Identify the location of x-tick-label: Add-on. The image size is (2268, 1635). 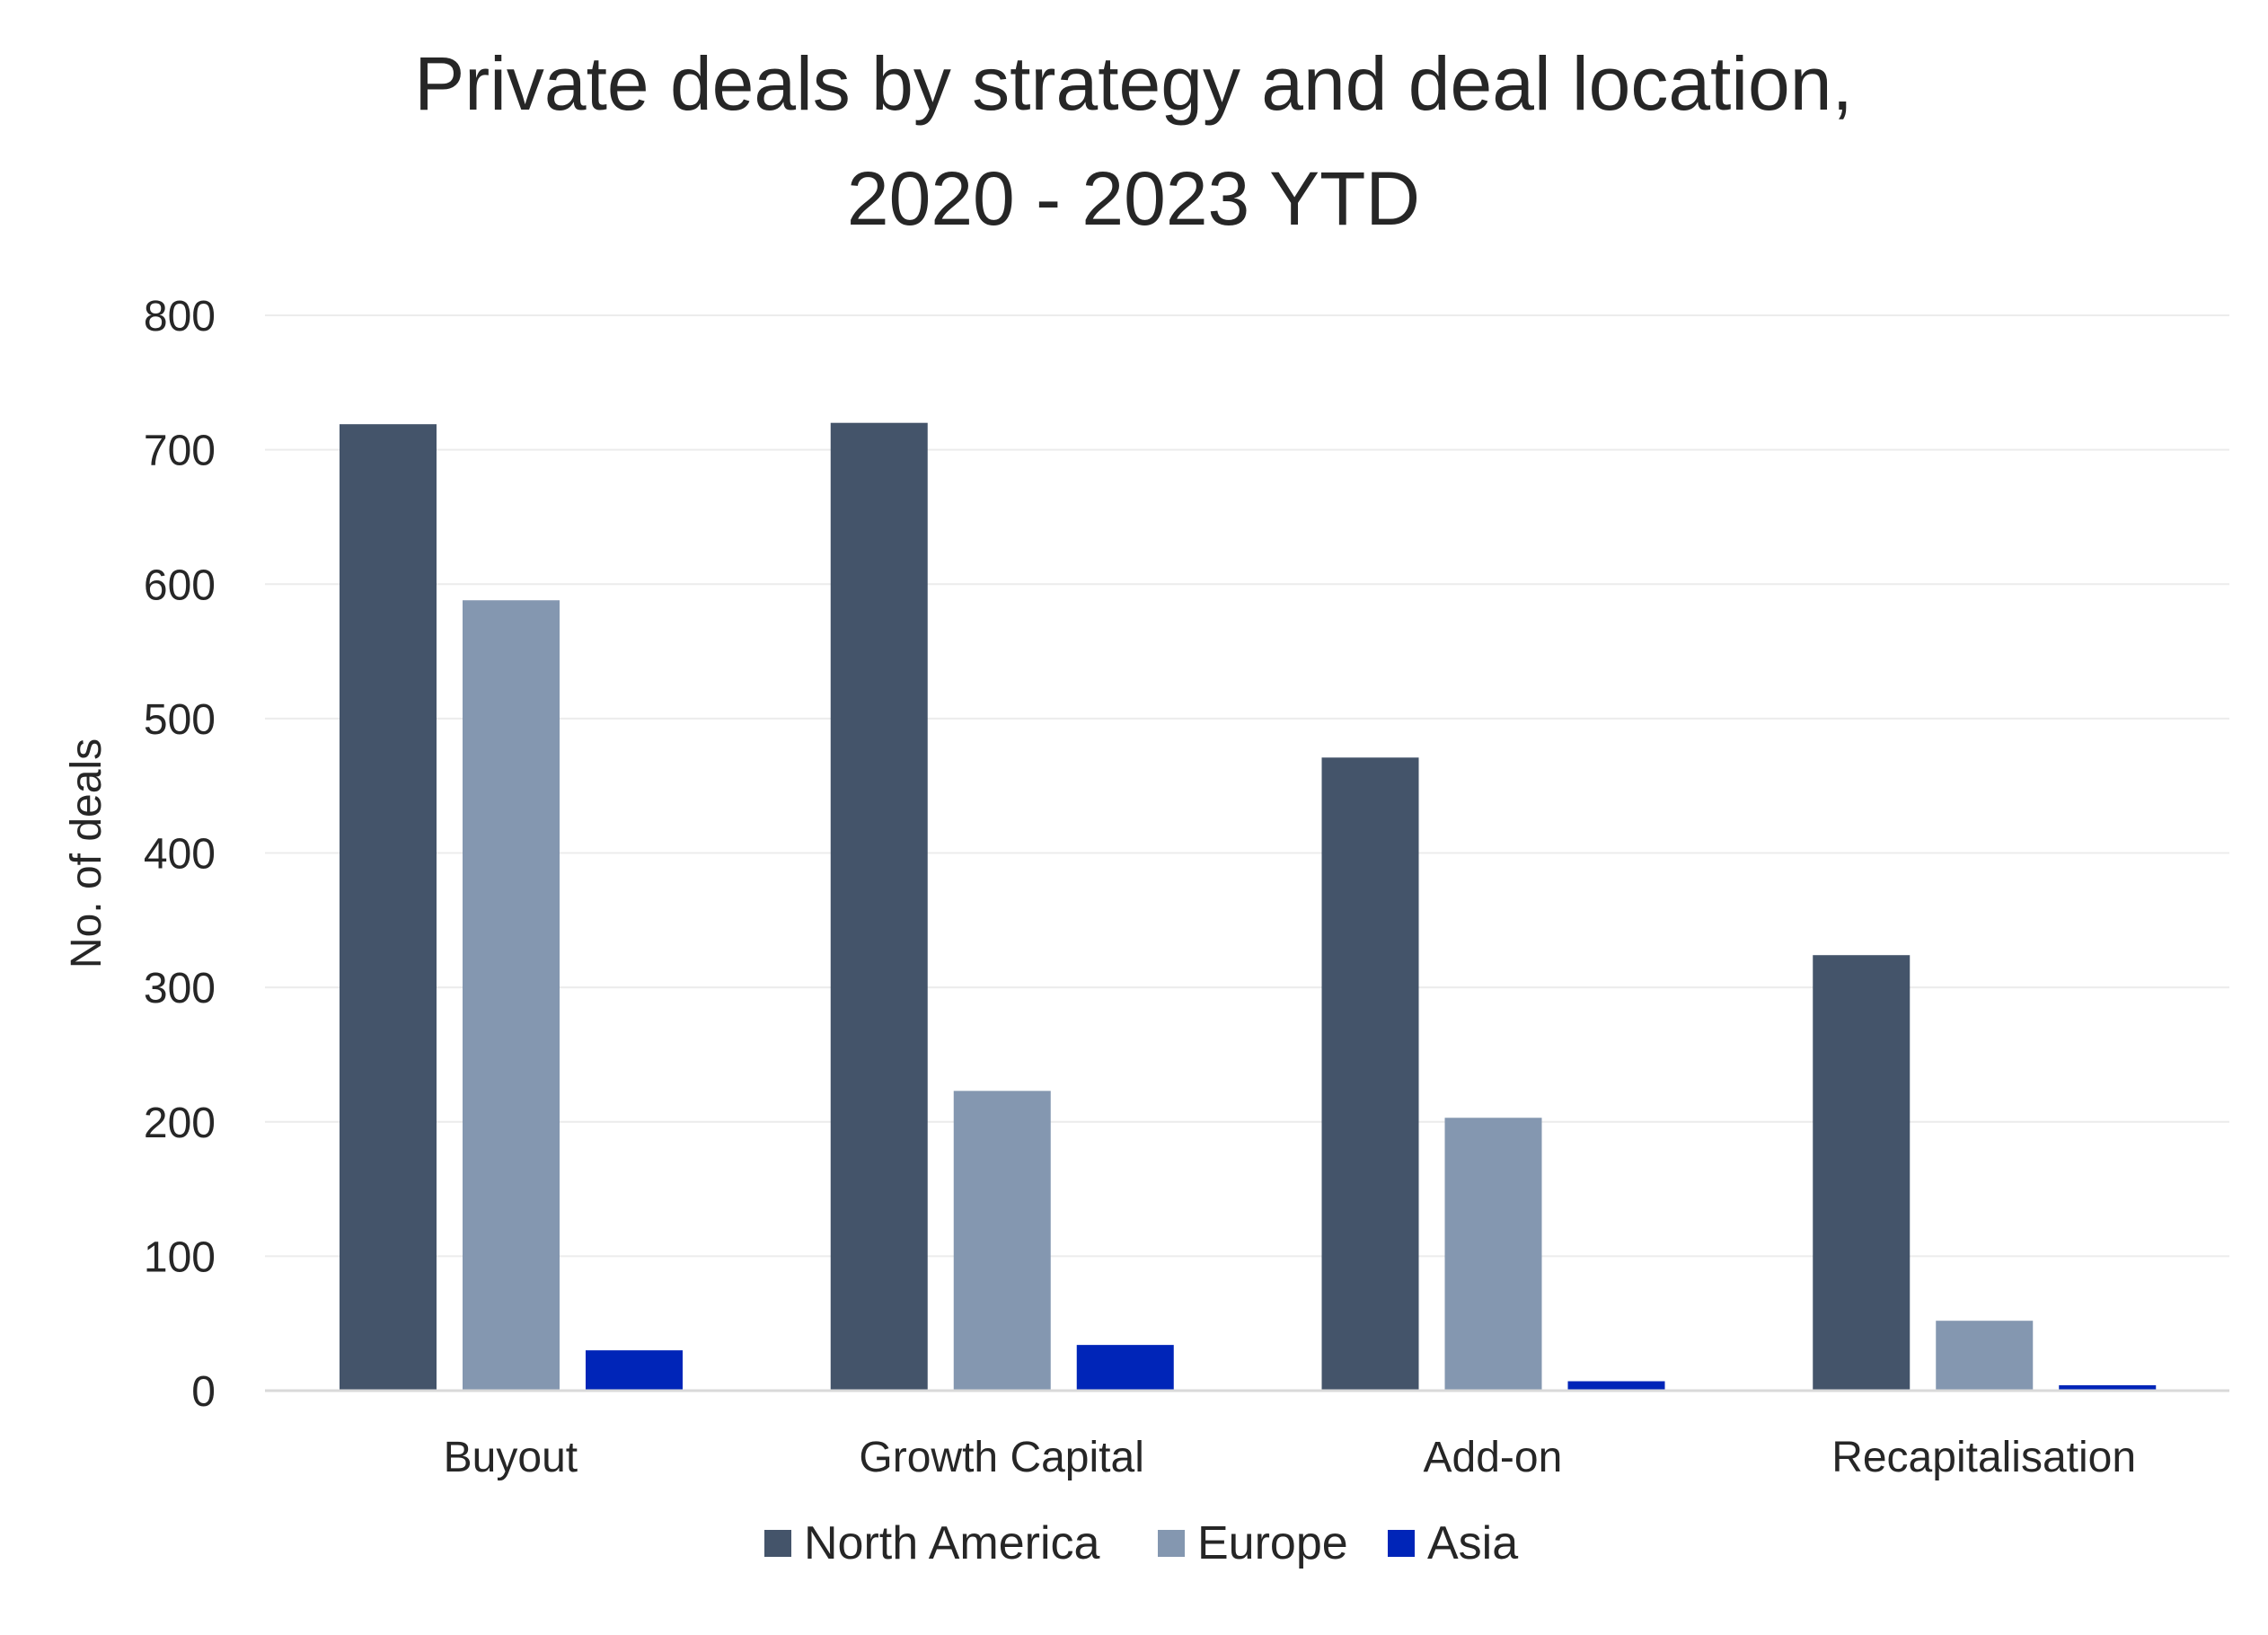
(1493, 1457).